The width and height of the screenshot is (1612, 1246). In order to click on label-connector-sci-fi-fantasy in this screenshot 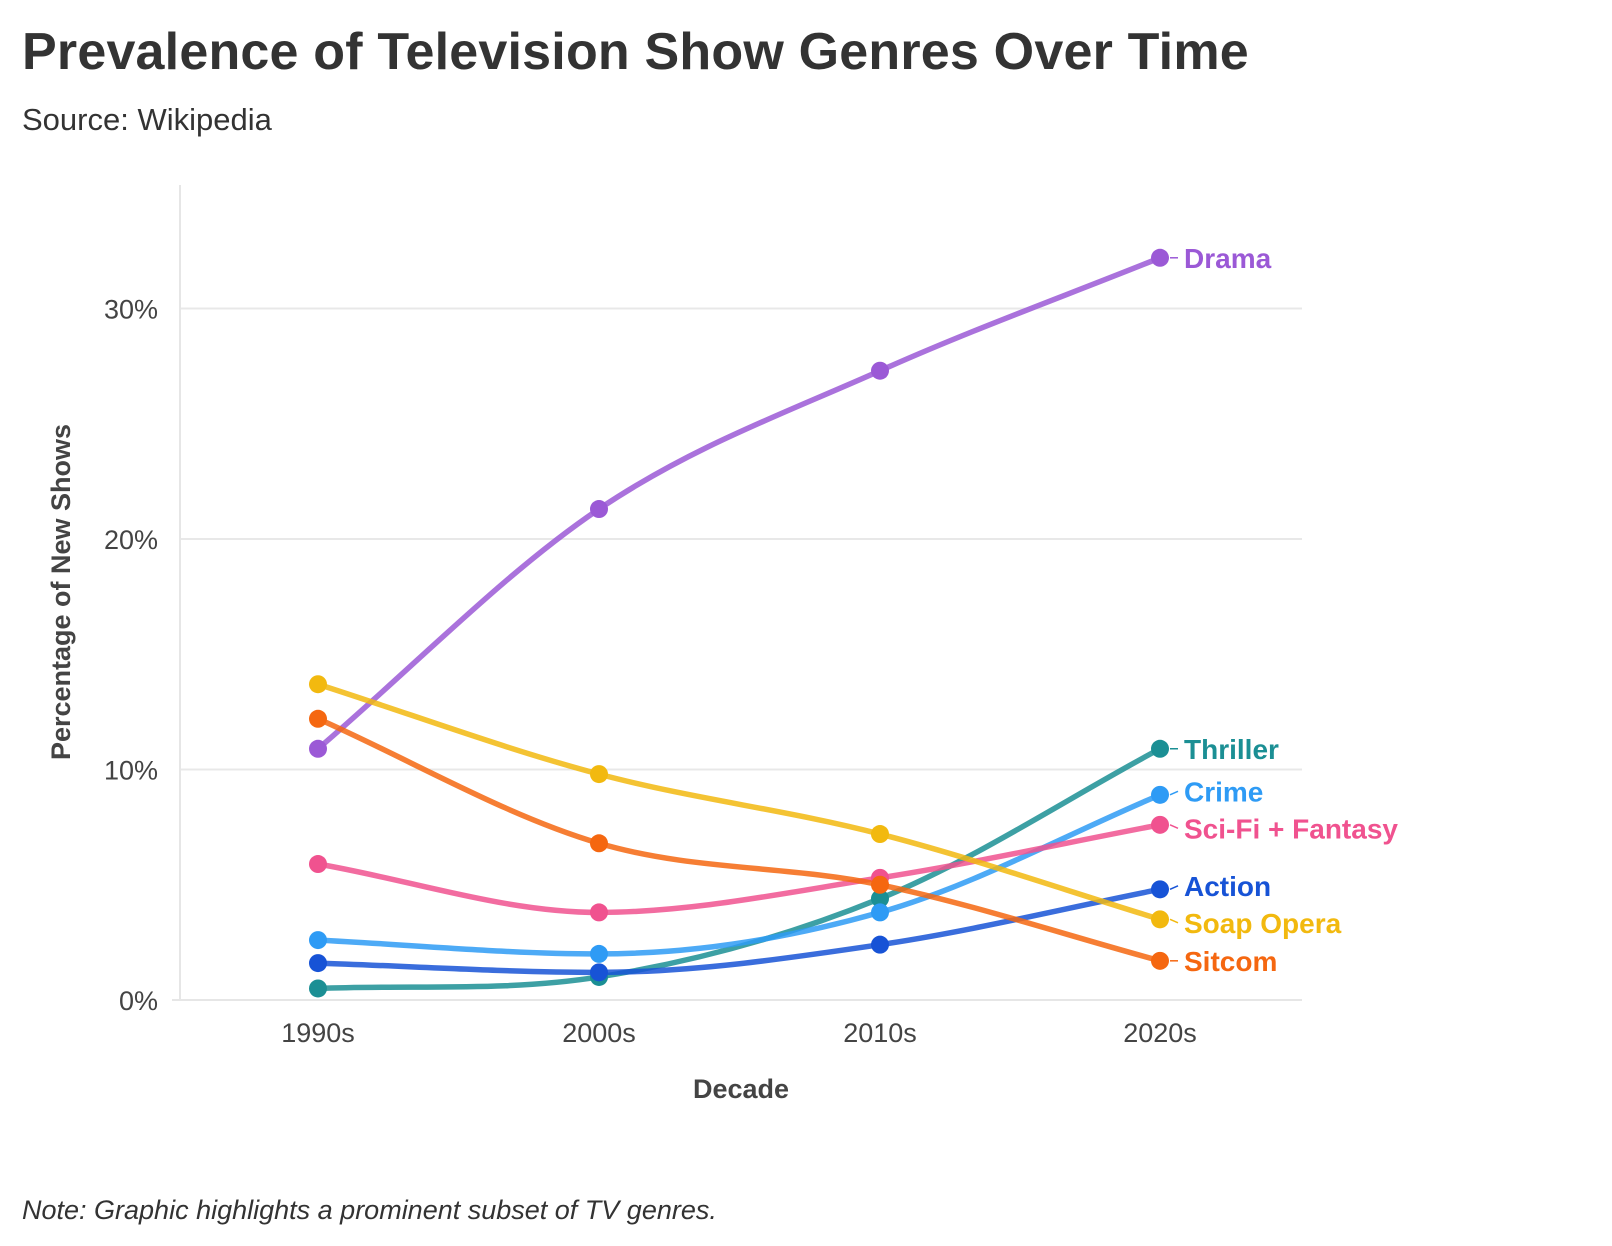, I will do `click(1174, 827)`.